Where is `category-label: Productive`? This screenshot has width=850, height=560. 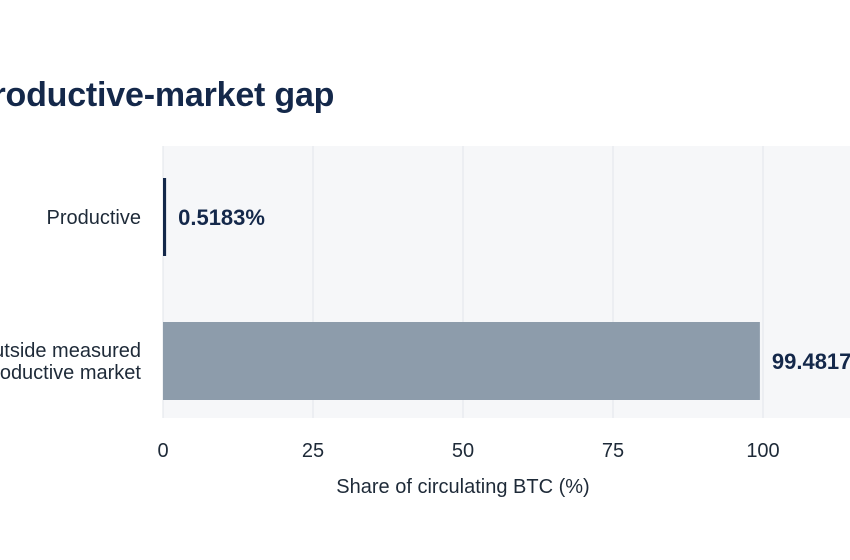
category-label: Productive is located at coordinates (94, 218).